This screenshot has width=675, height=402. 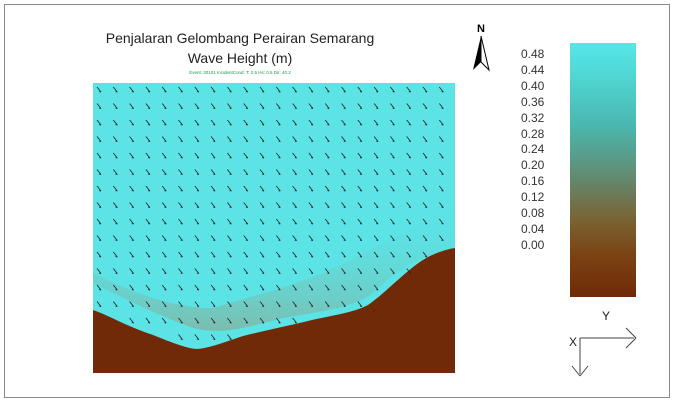 What do you see at coordinates (533, 117) in the screenshot?
I see `colorbar-tick-label: 0.32` at bounding box center [533, 117].